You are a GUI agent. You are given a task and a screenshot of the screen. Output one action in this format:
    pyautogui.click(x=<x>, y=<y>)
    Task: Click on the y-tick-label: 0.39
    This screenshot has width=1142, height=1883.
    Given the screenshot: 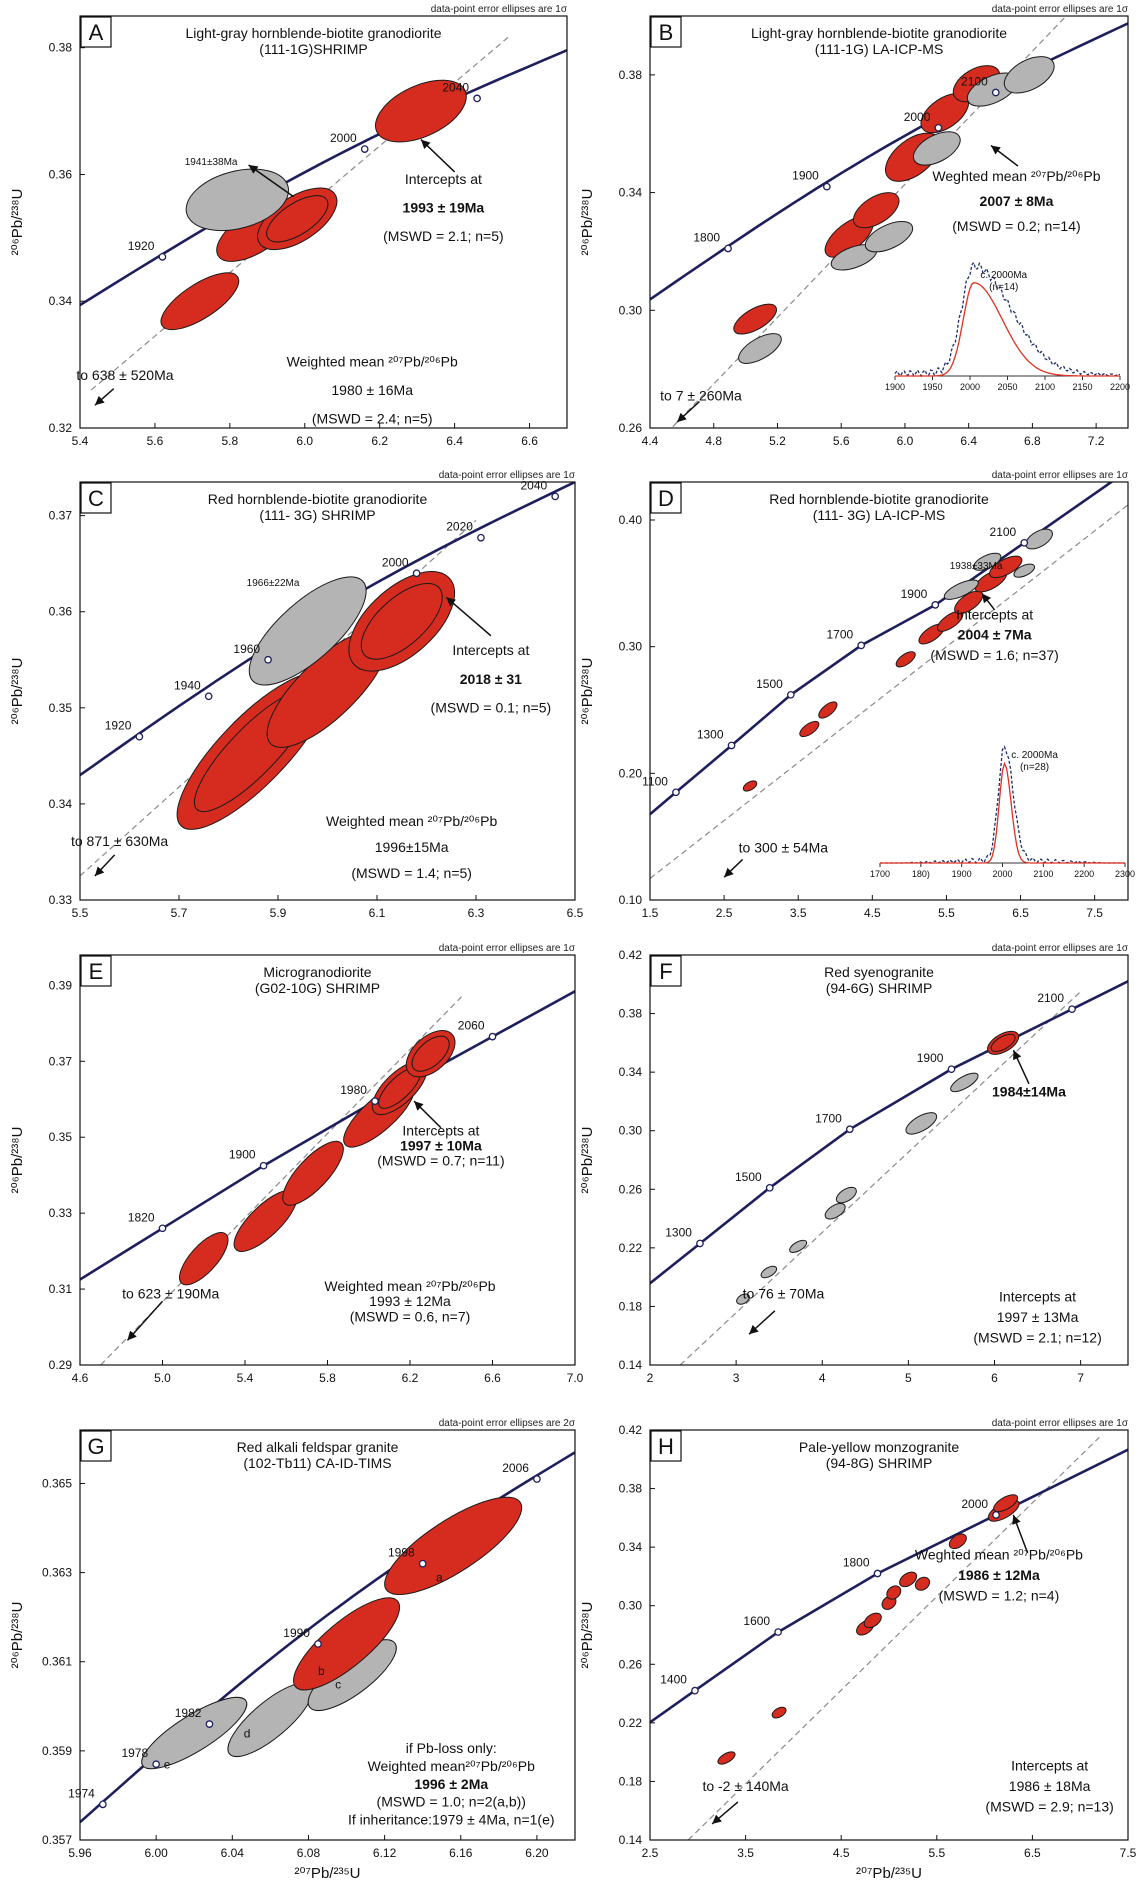 What is the action you would take?
    pyautogui.click(x=61, y=985)
    